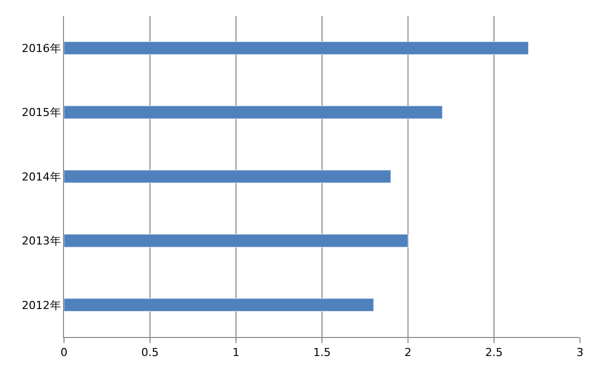 The image size is (600, 371). Describe the element at coordinates (41, 305) in the screenshot. I see `y-tick-label: 2012年` at that location.